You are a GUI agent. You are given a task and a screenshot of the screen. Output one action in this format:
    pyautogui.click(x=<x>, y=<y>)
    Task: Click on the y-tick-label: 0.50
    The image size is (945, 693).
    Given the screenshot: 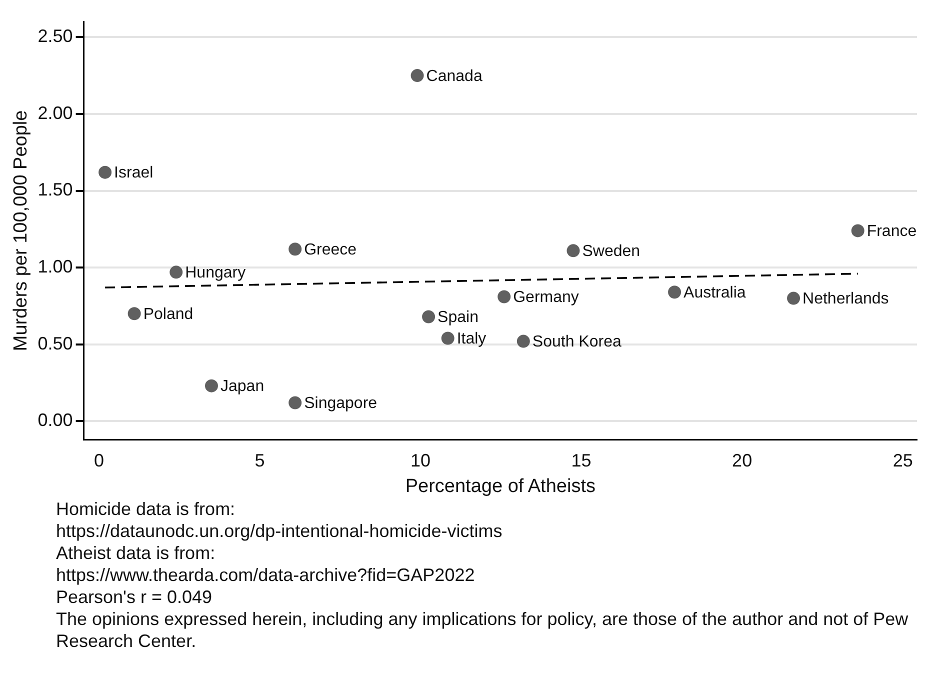 What is the action you would take?
    pyautogui.click(x=55, y=343)
    